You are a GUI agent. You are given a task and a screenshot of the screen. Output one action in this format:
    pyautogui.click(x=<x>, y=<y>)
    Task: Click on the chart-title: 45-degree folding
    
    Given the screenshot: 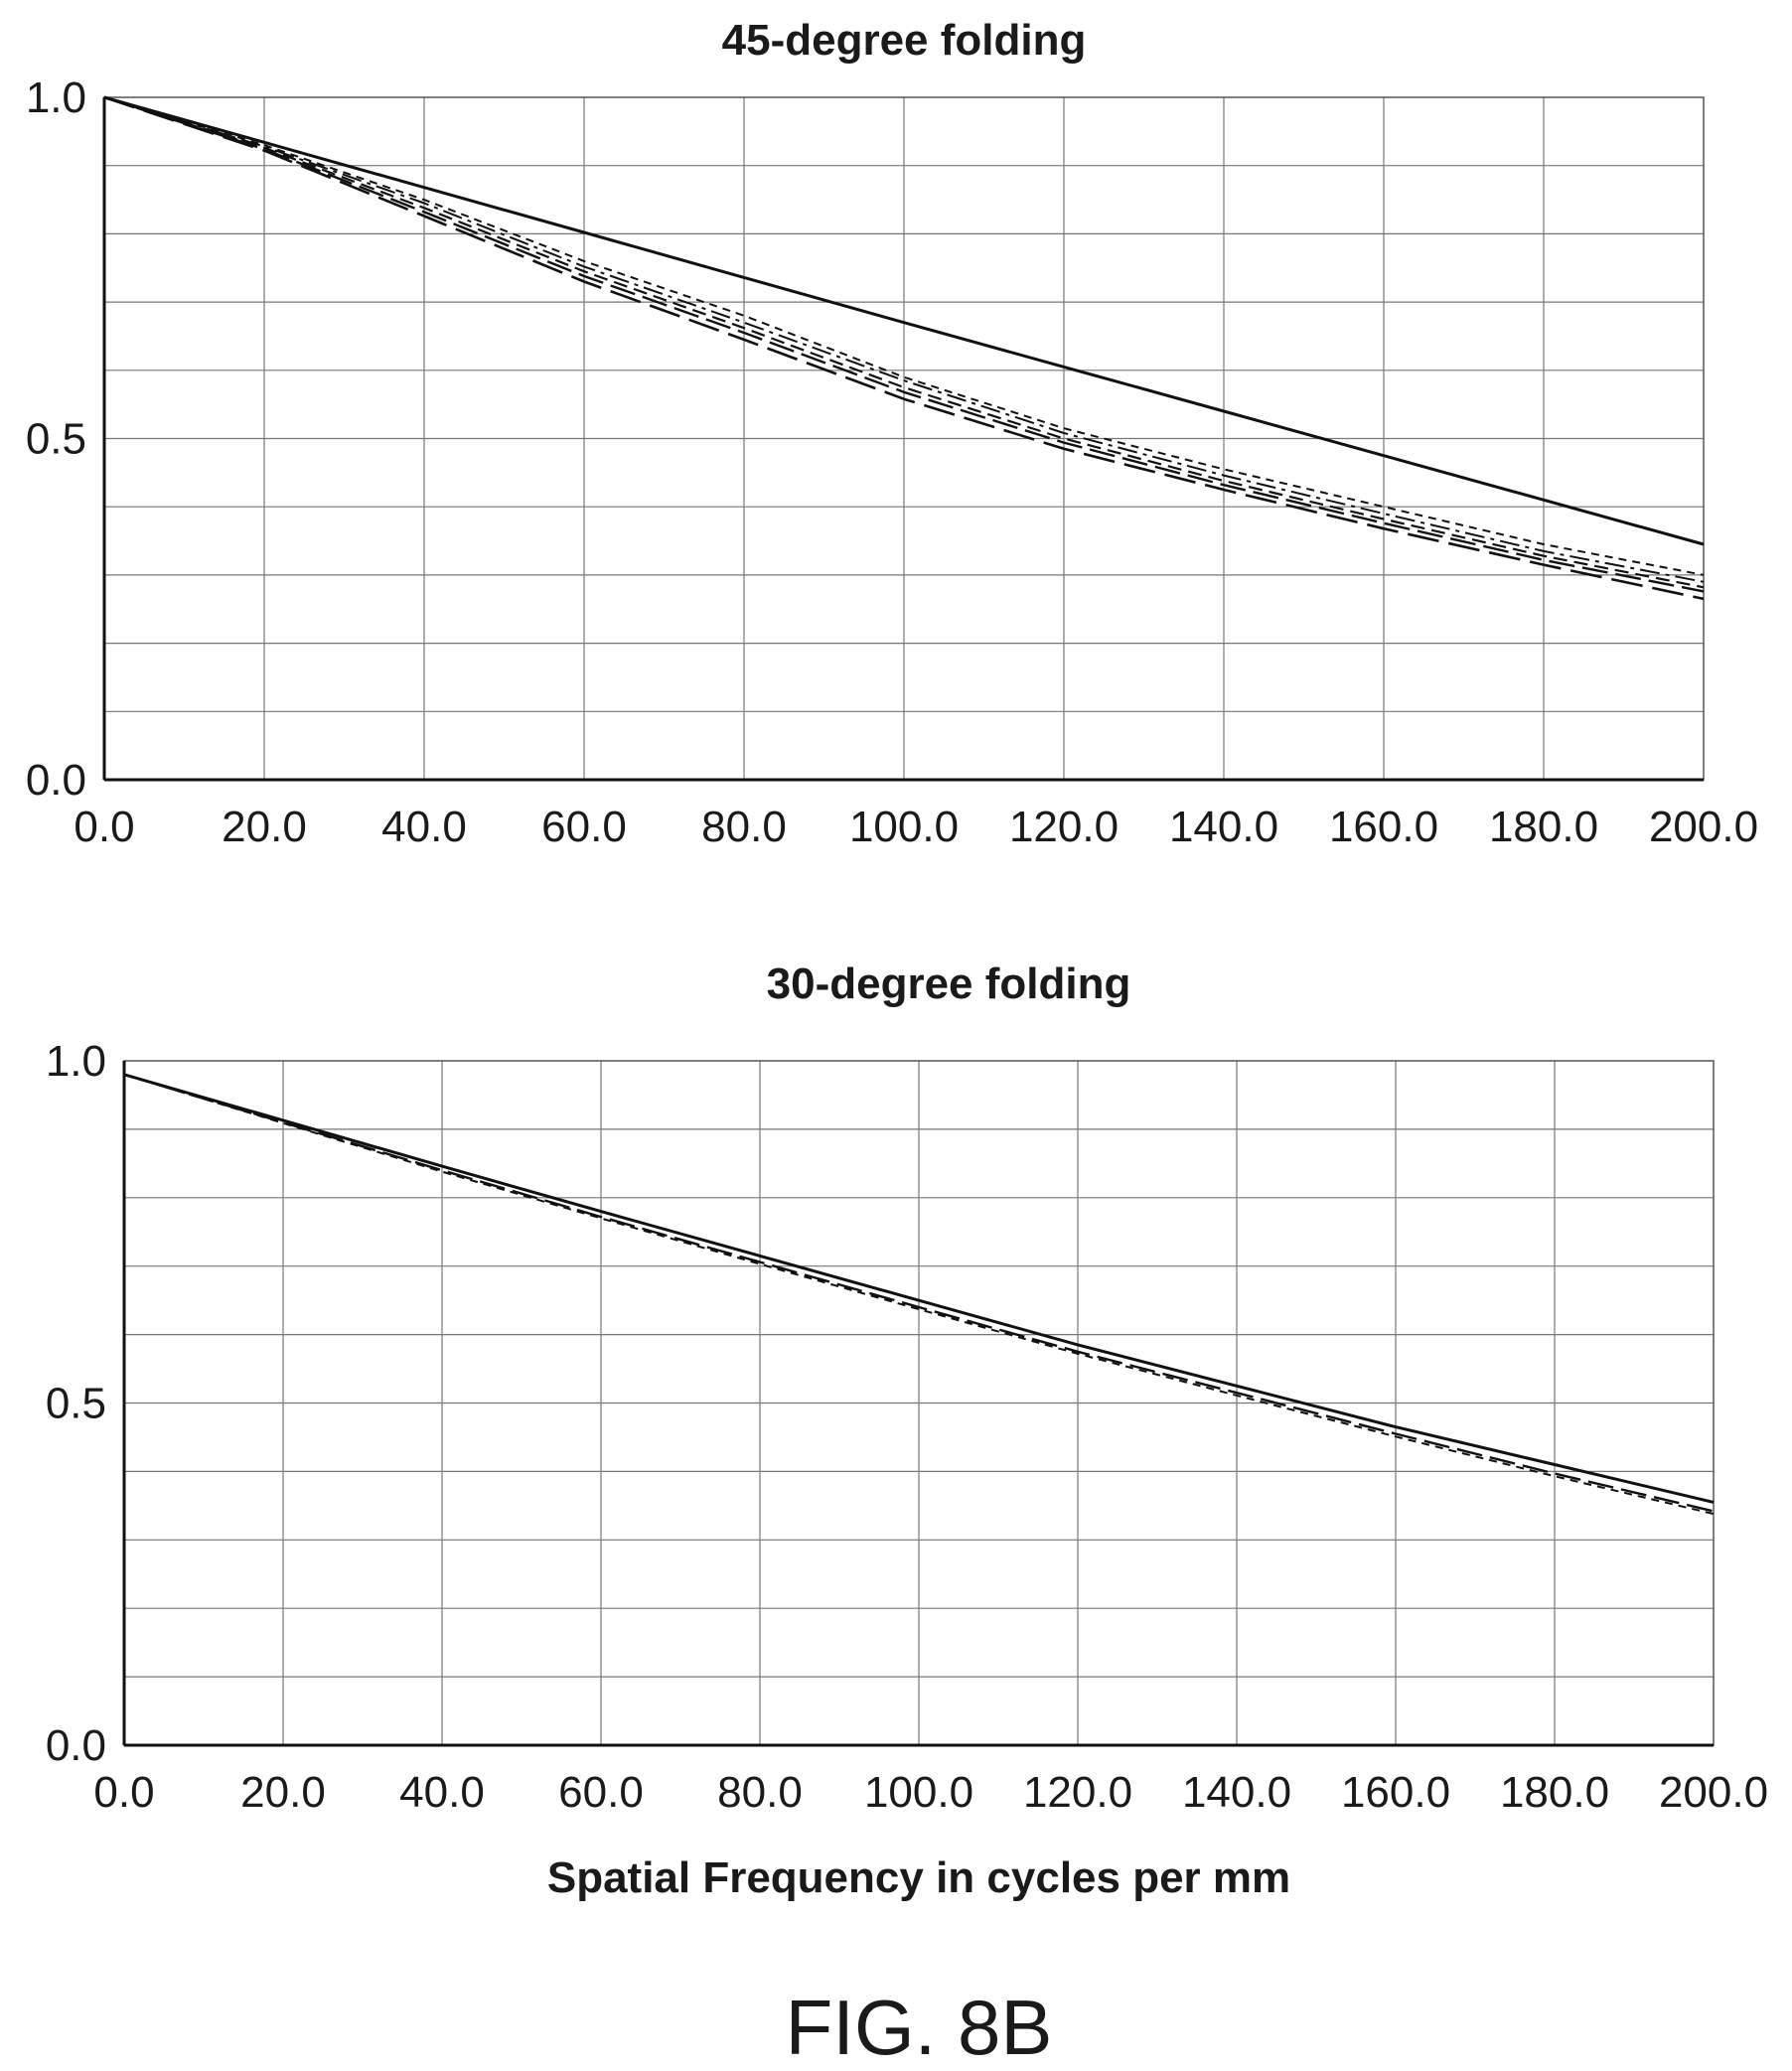 What is the action you would take?
    pyautogui.click(x=905, y=40)
    